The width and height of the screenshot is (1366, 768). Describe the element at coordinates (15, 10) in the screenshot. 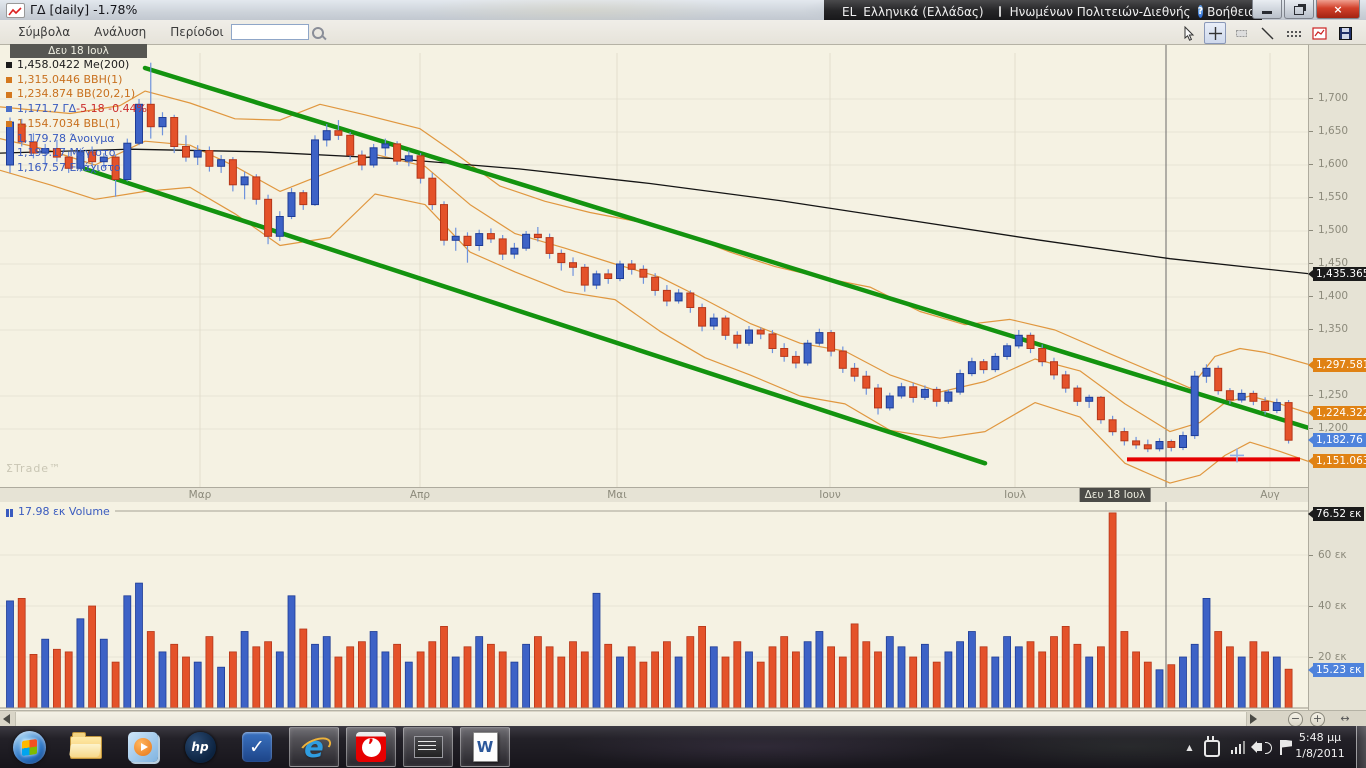

I see `app-icon` at that location.